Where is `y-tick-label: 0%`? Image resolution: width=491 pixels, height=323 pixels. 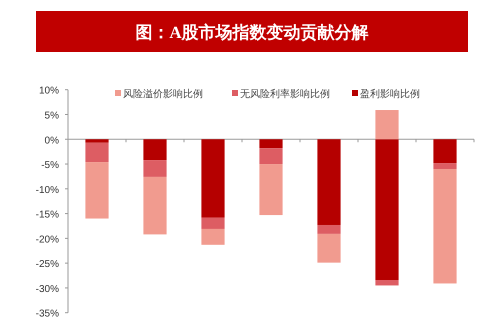
y-tick-label: 0% is located at coordinates (52, 140).